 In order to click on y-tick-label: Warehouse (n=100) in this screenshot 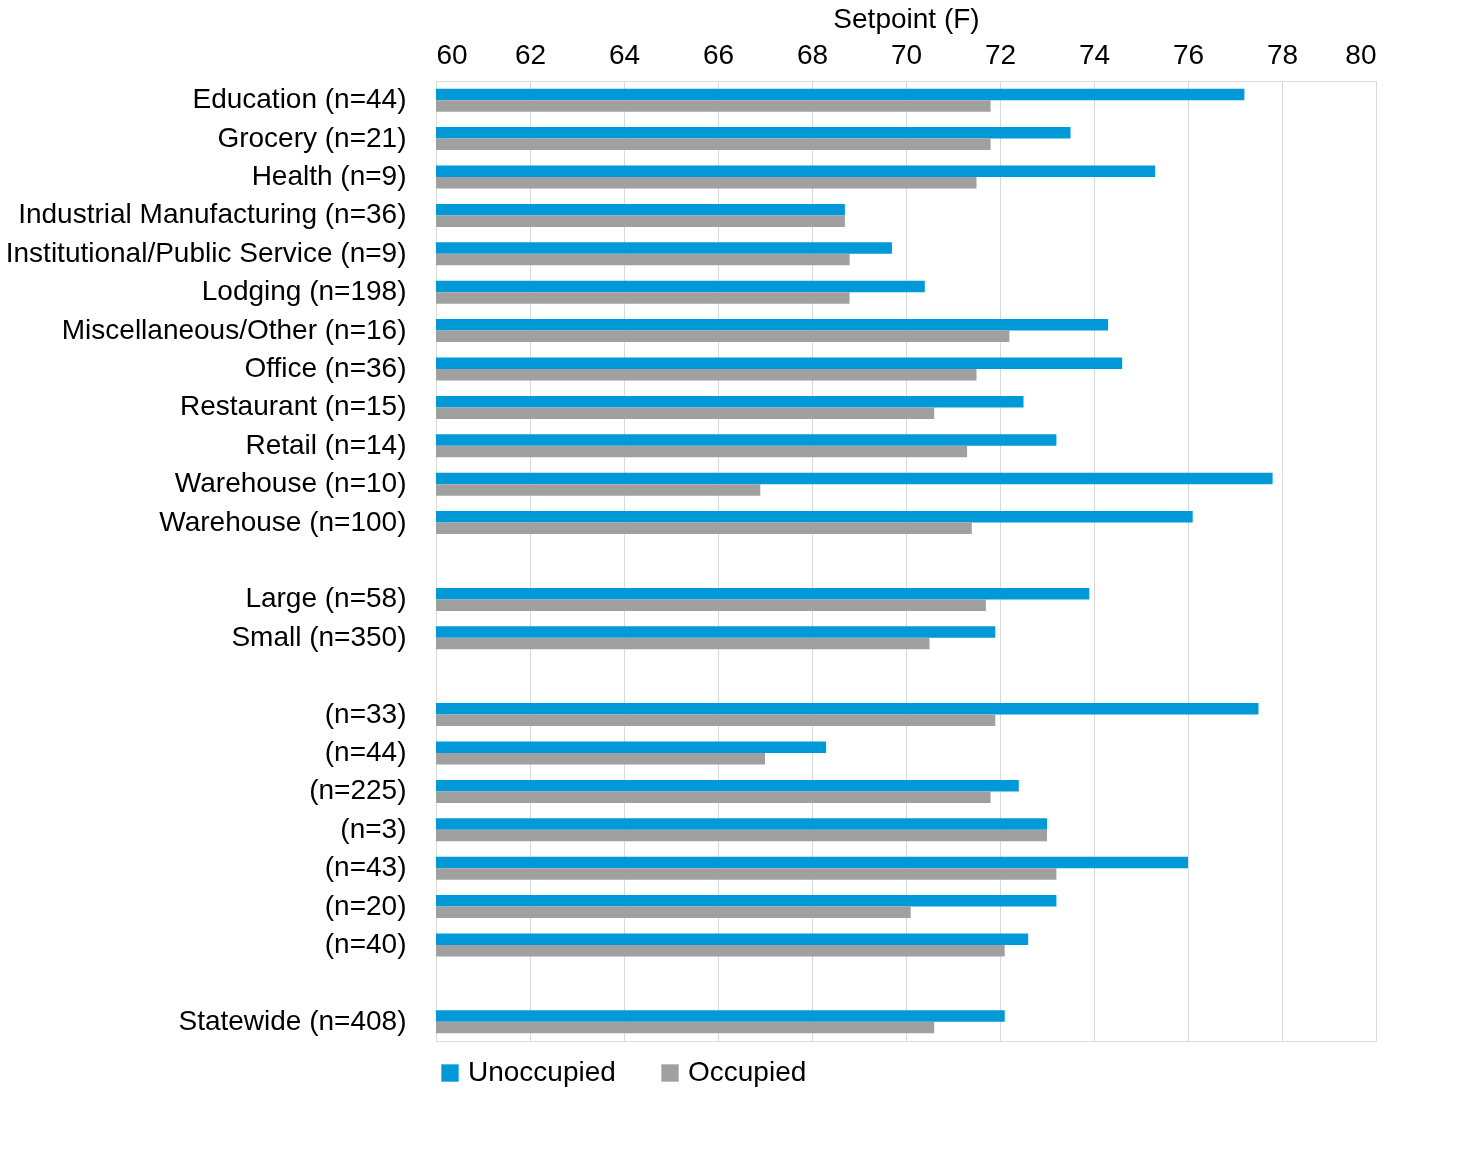, I will do `click(283, 521)`.